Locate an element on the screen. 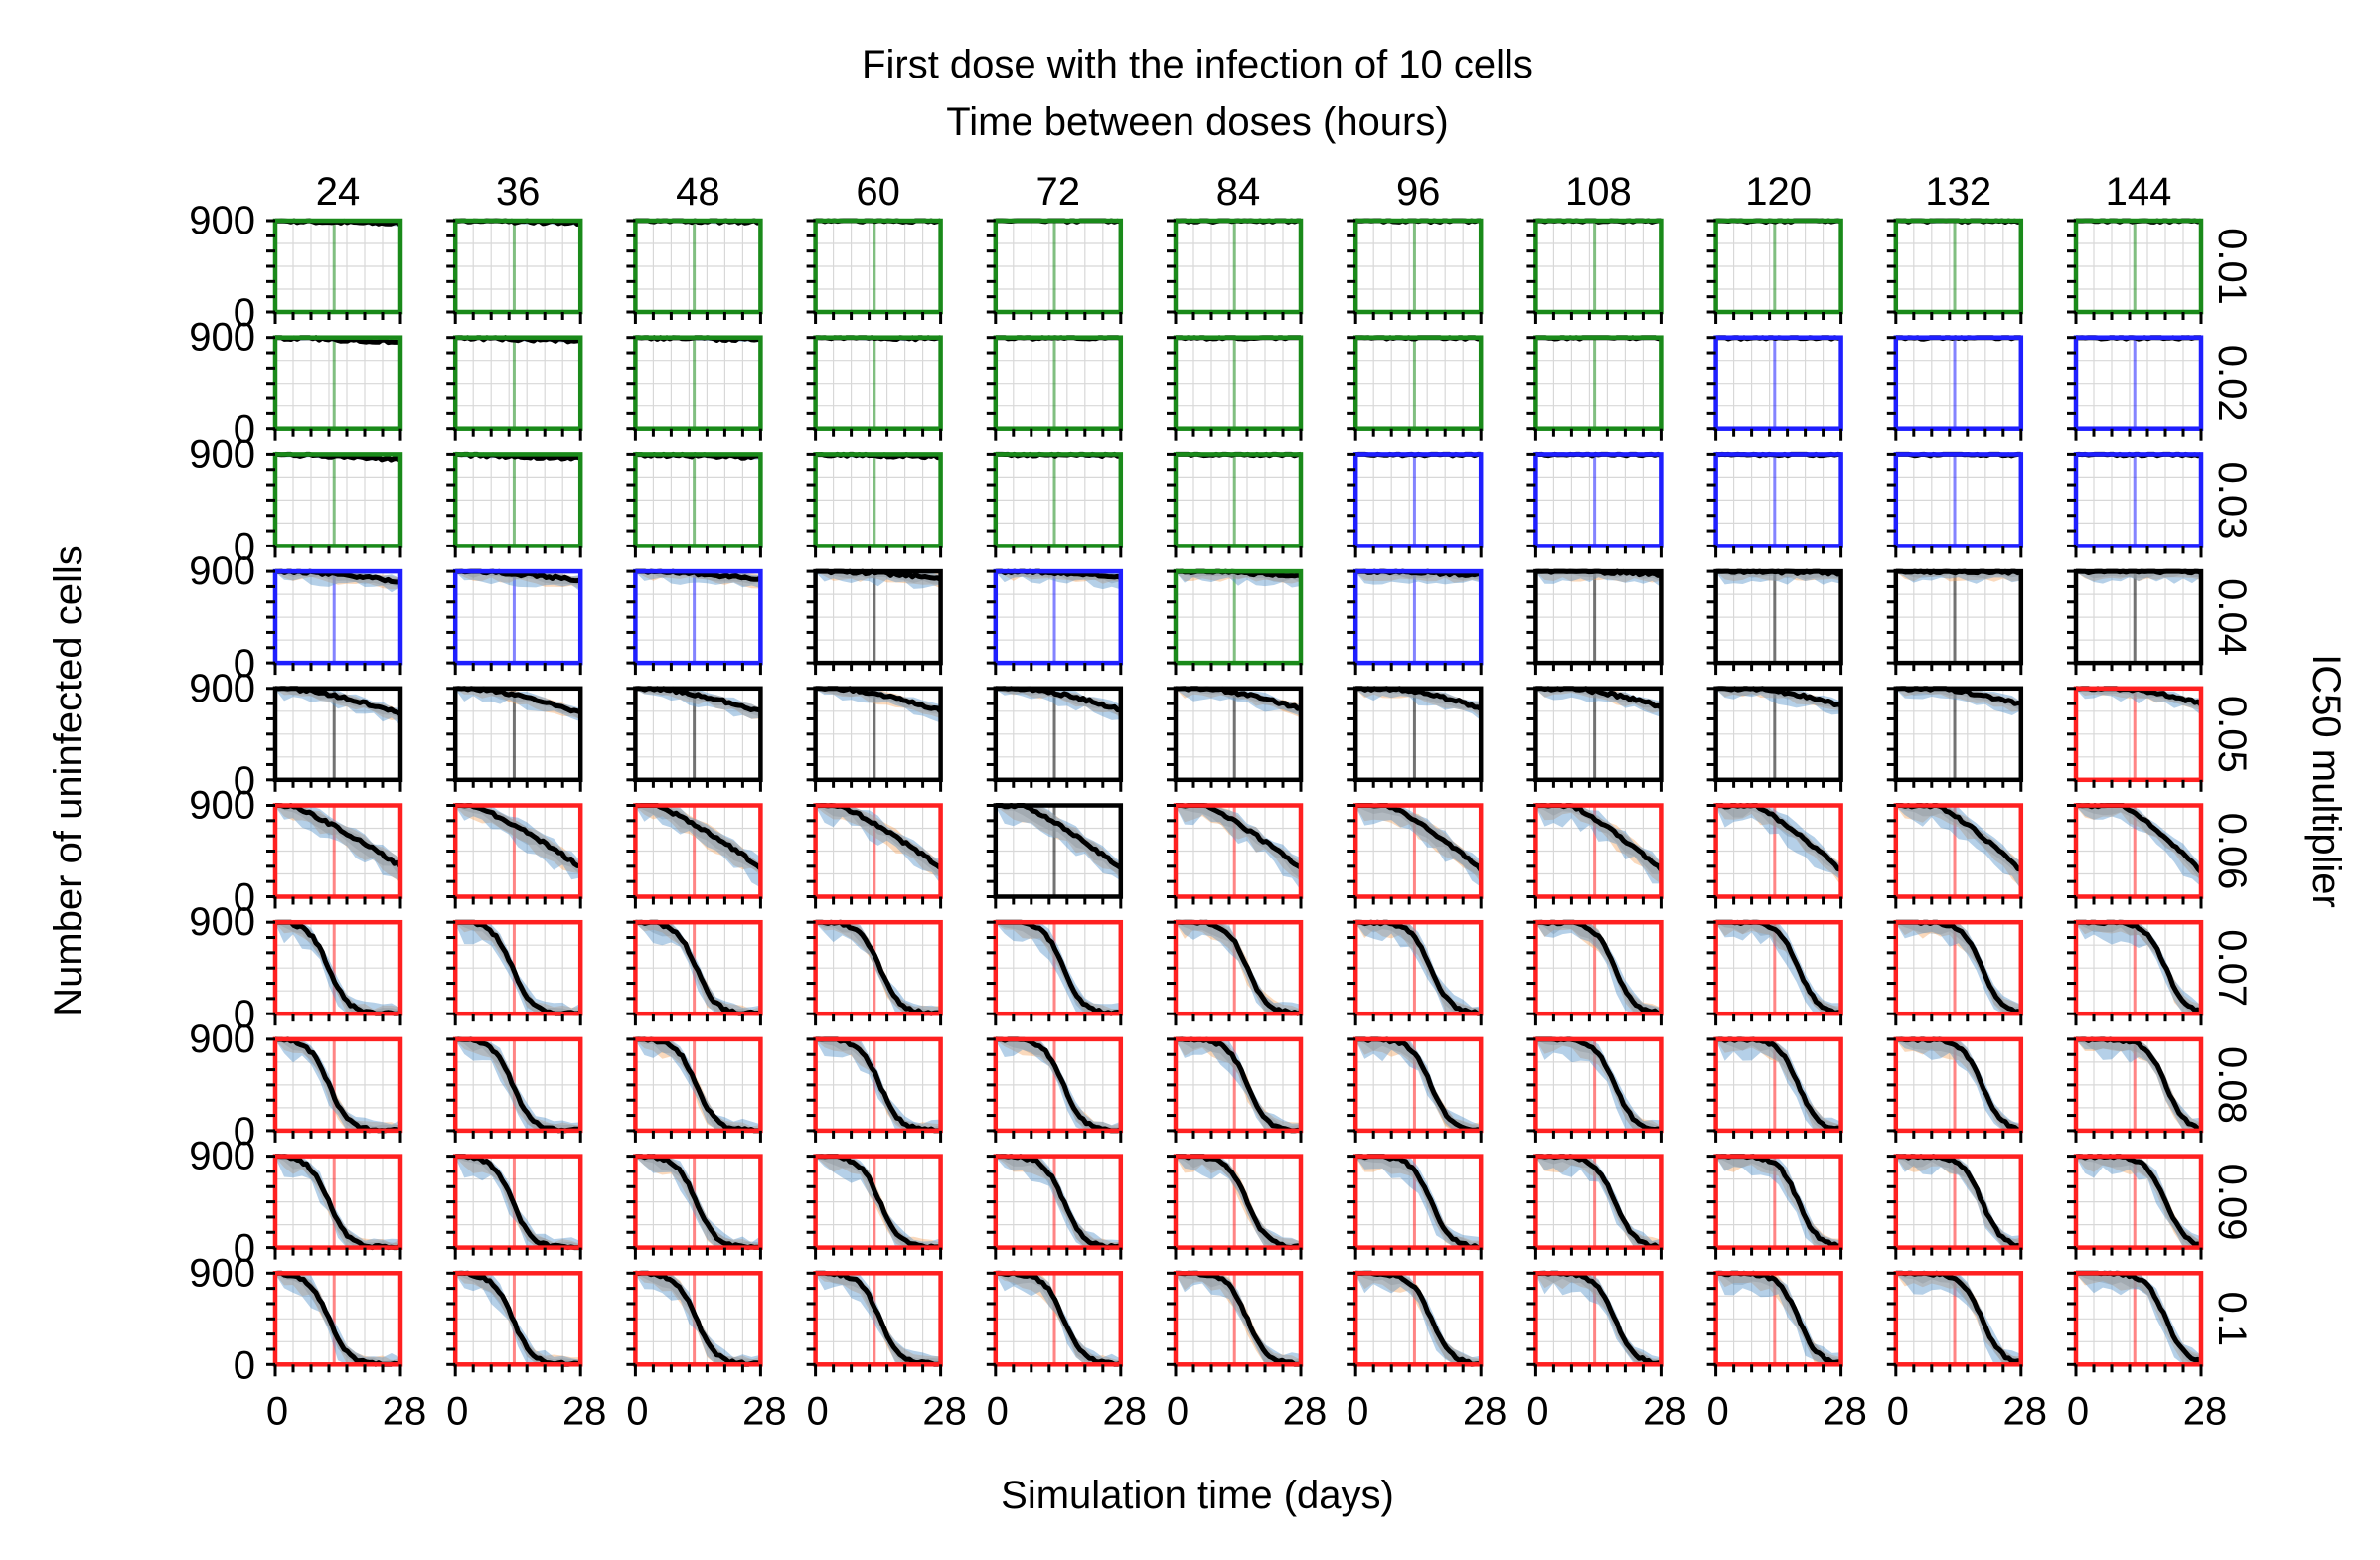 This screenshot has width=2380, height=1560. panel-r9-c4: 0 28 is located at coordinates (1067, 1351).